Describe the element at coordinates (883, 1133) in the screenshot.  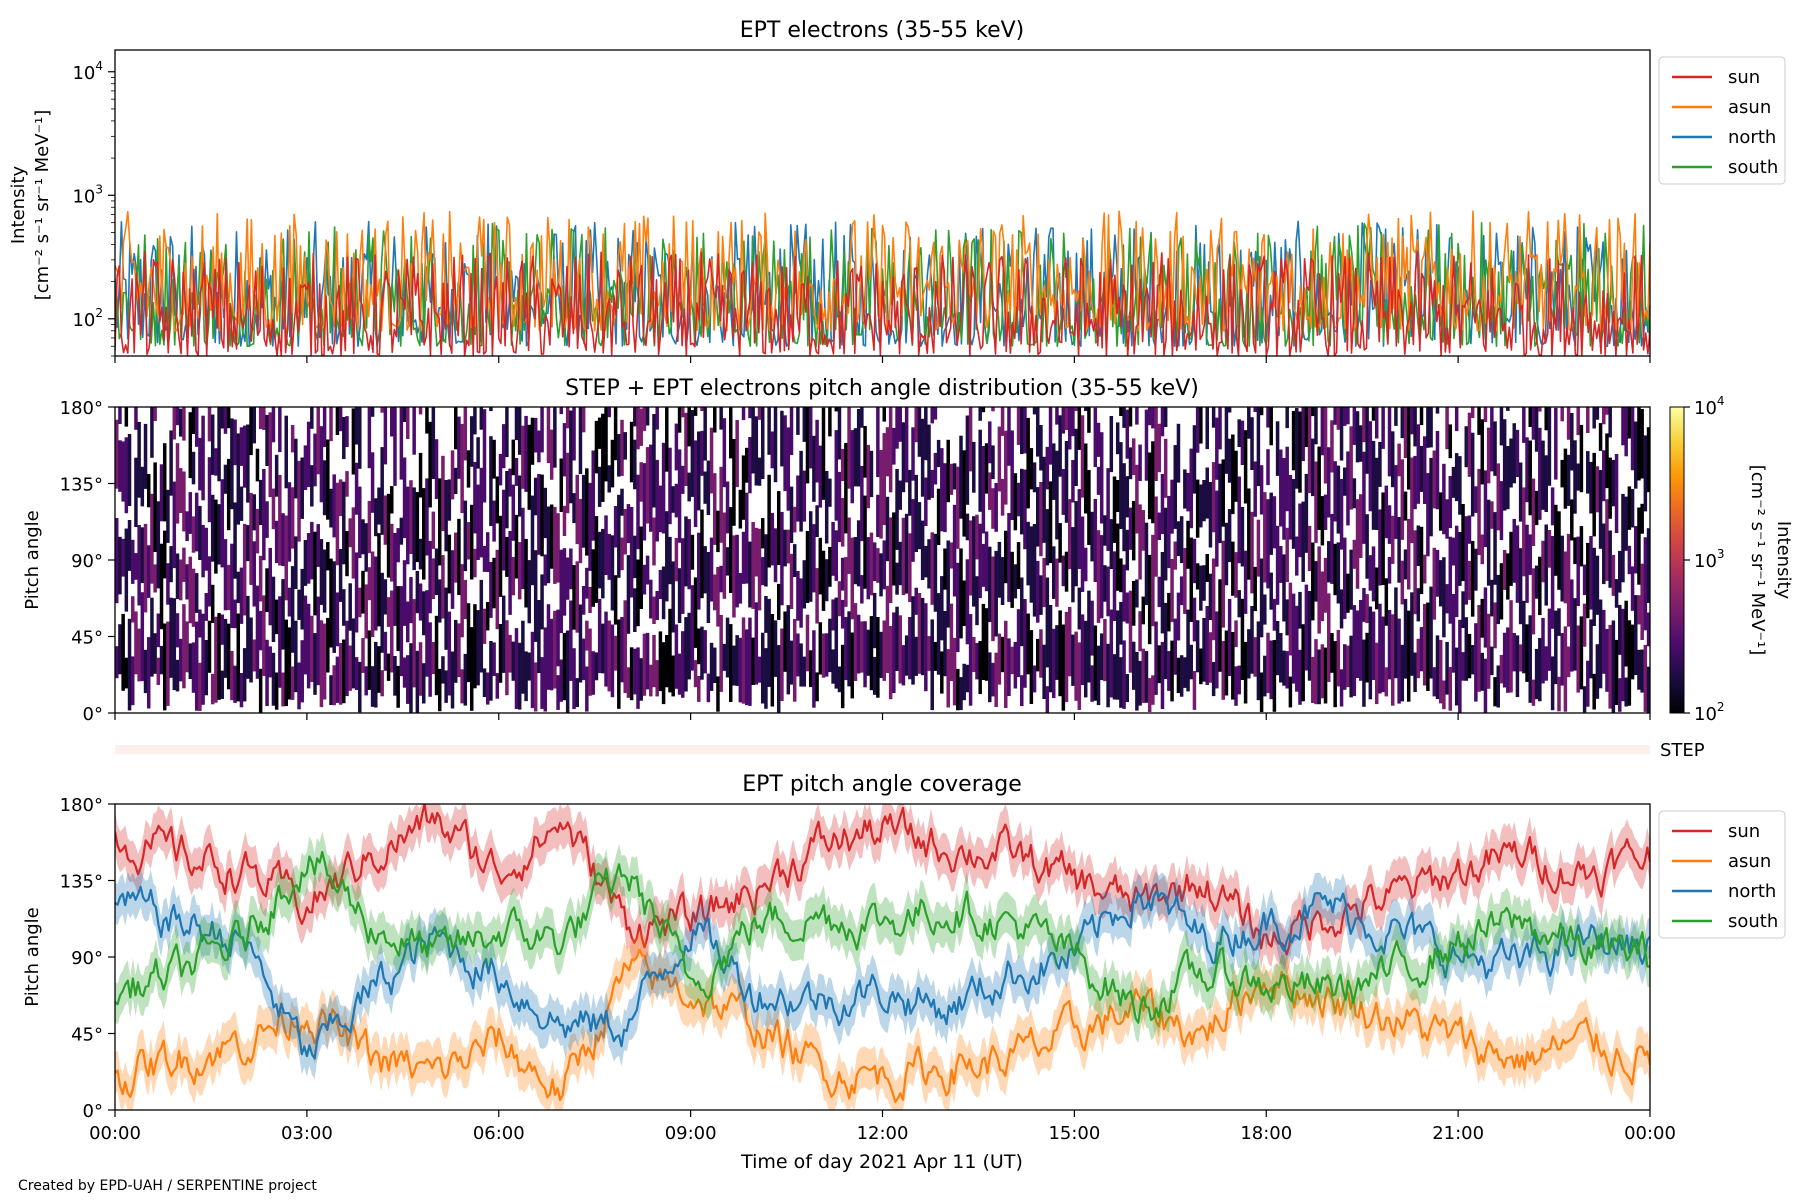
I see `x-tick-label: 12:00` at that location.